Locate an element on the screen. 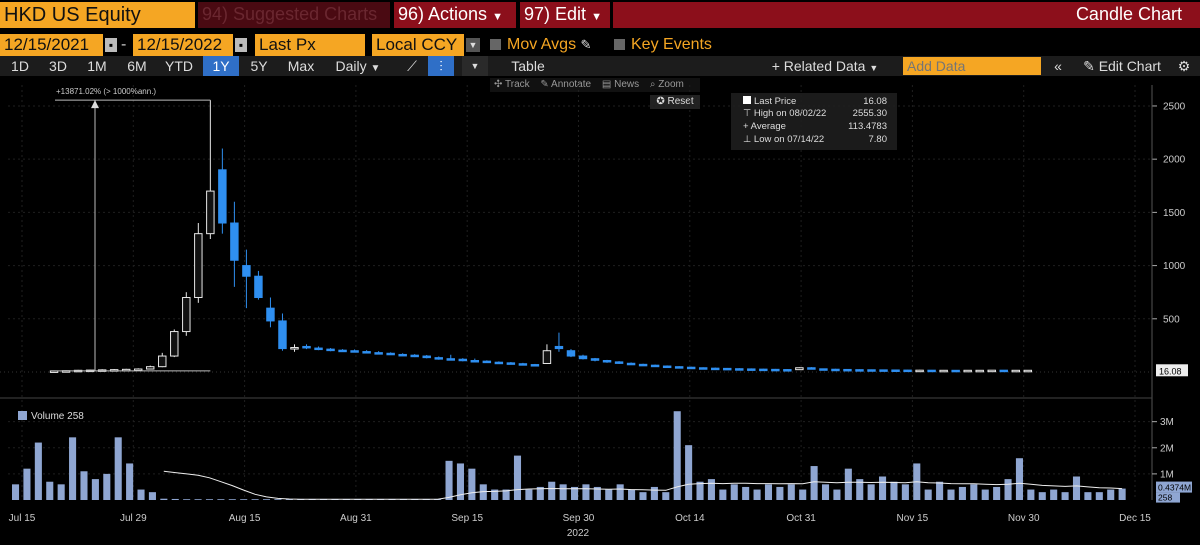 This screenshot has height=545, width=1200. table-button: Table is located at coordinates (528, 66).